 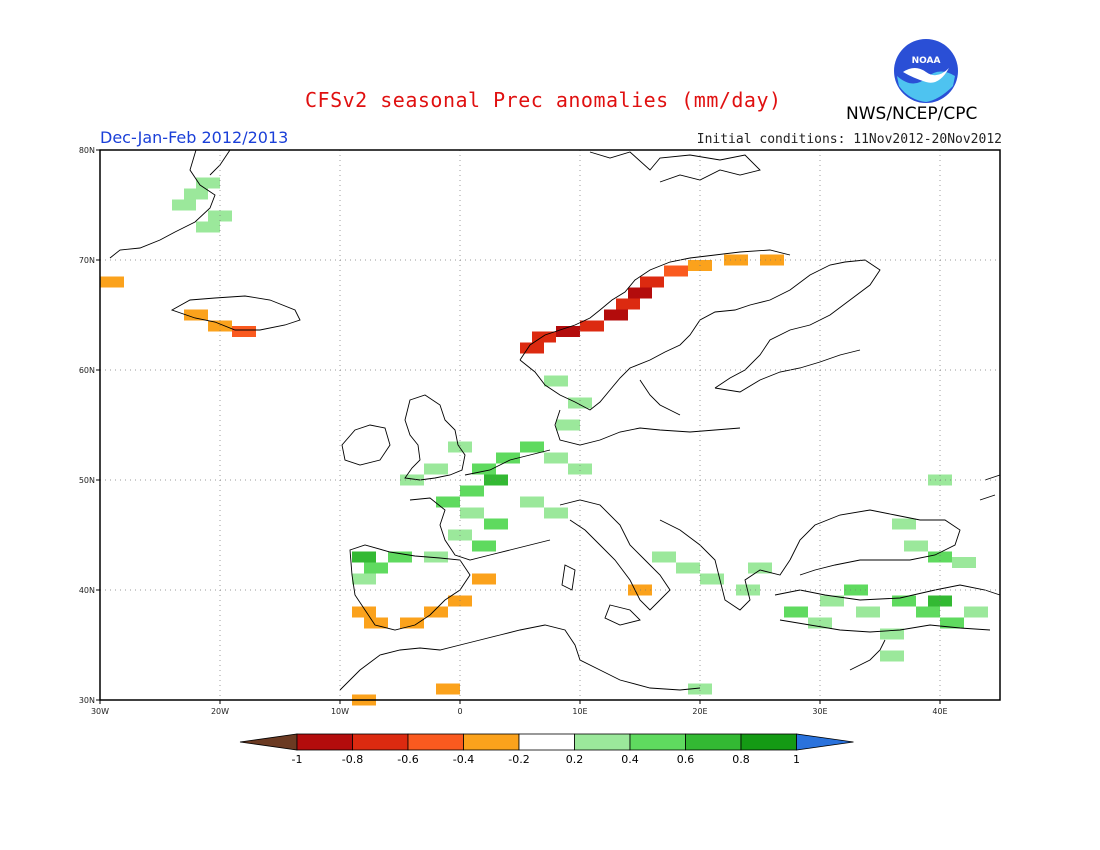 I want to click on lat-tick-label: 50N, so click(x=87, y=480).